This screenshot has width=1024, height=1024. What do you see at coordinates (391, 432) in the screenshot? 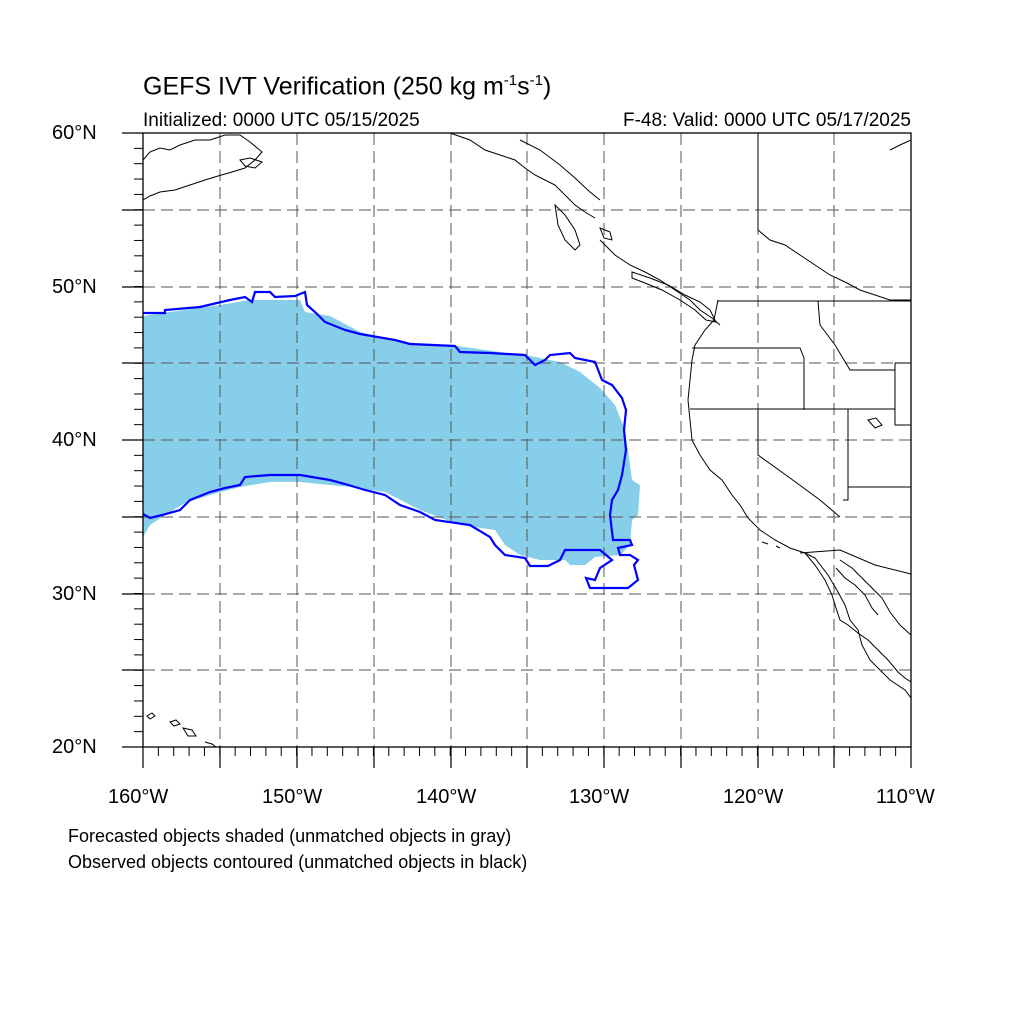
I see `forecast-object-shading` at bounding box center [391, 432].